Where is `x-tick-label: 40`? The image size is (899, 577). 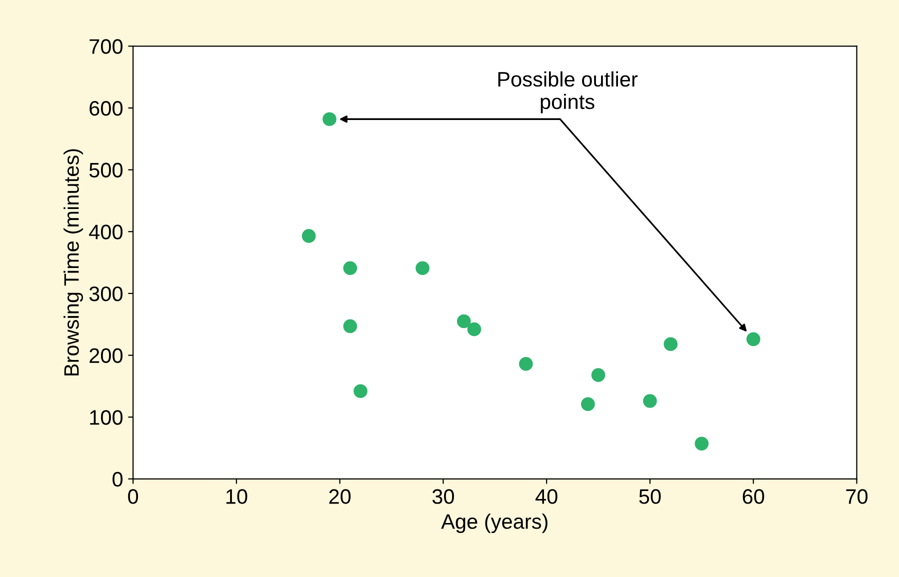
x-tick-label: 40 is located at coordinates (546, 496).